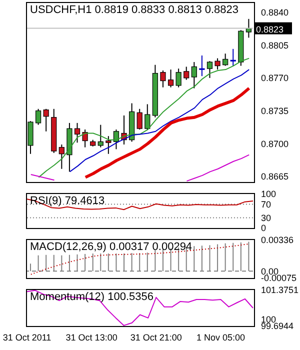  What do you see at coordinates (275, 78) in the screenshot?
I see `y-tick-label: 0.8770` at bounding box center [275, 78].